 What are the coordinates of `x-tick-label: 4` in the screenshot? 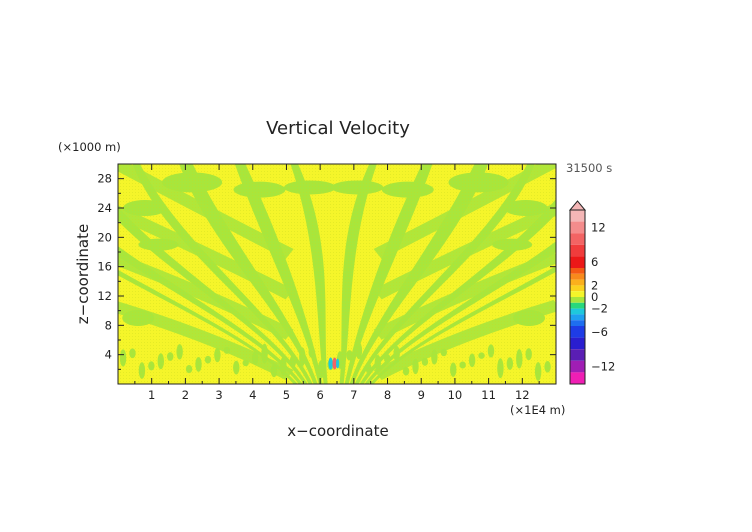 It's located at (252, 395).